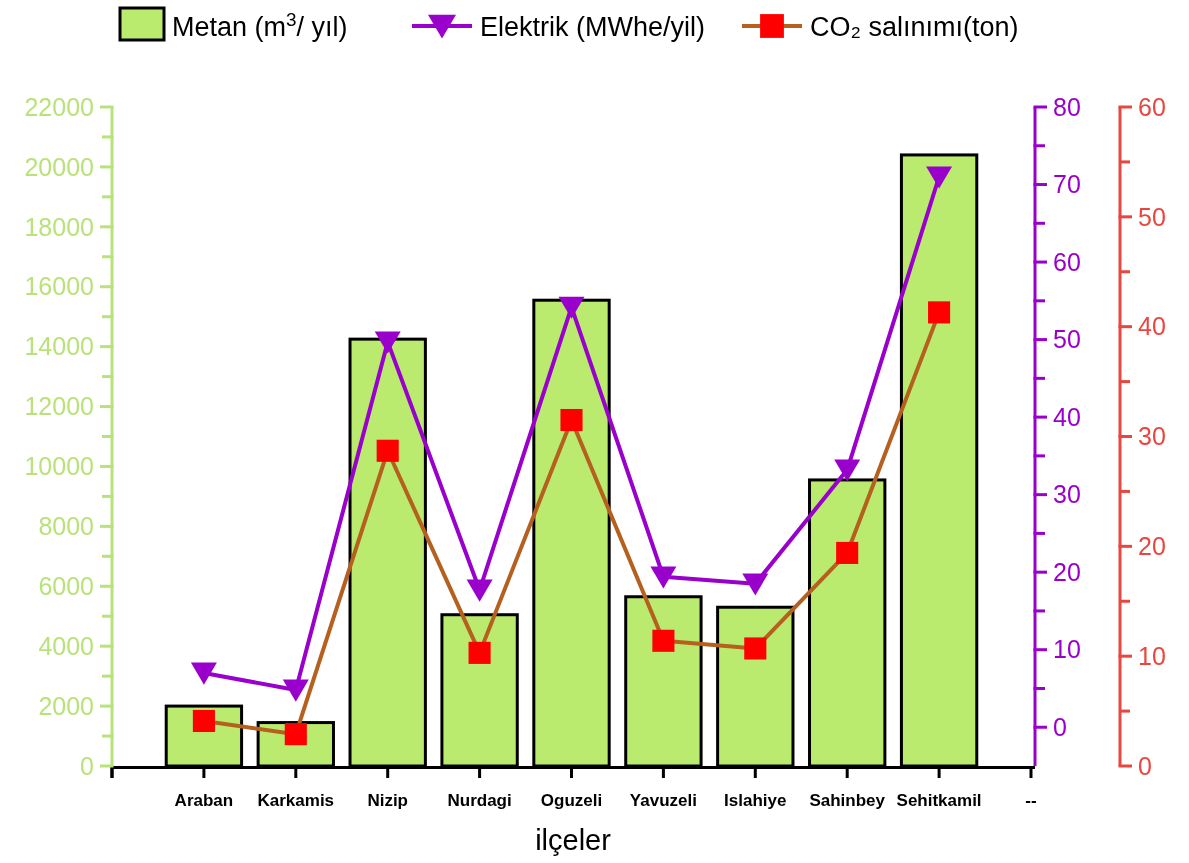  I want to click on y2-tick-label: 10, so click(1067, 649).